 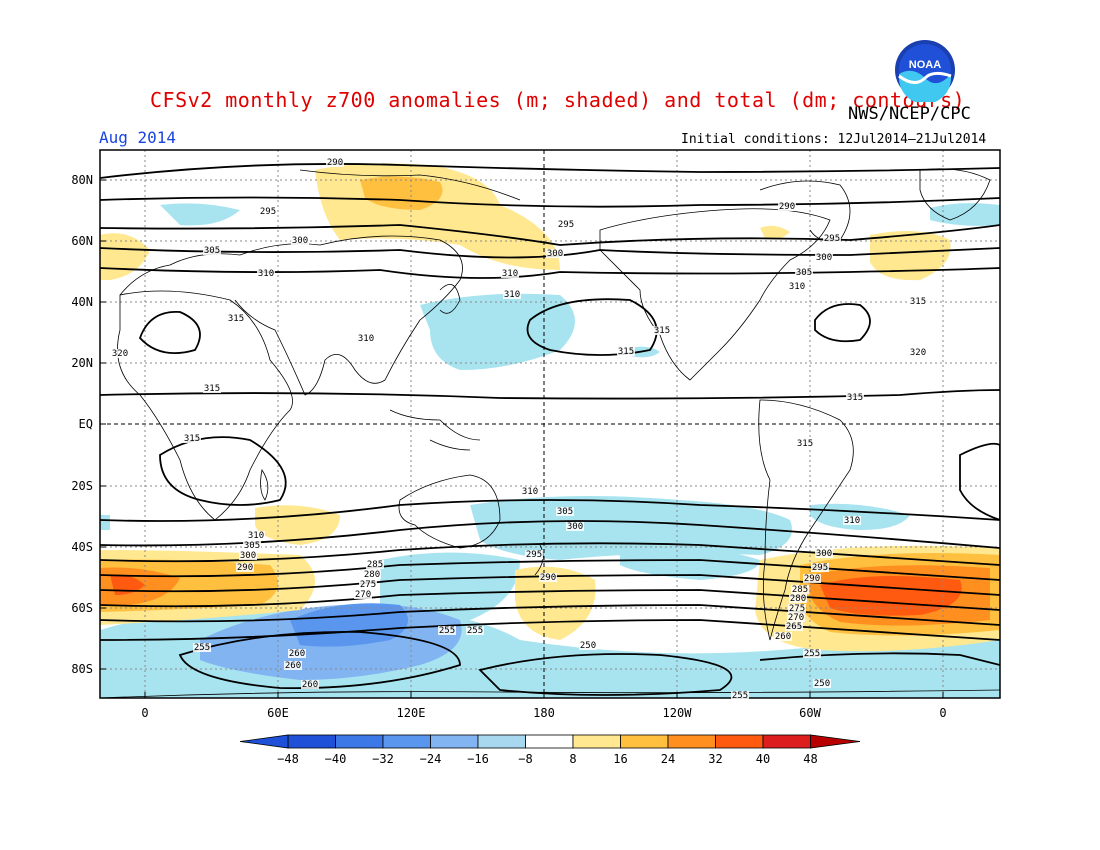 I want to click on lat-label: 40S, so click(x=82, y=547).